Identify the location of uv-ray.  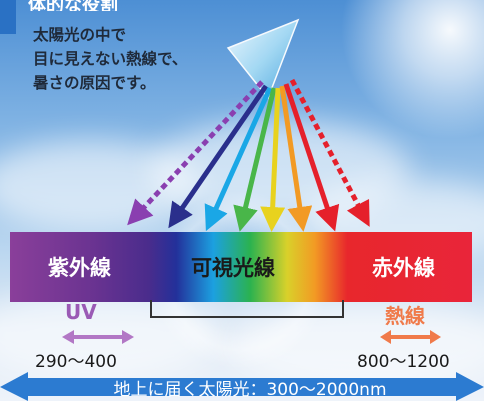
(195, 153).